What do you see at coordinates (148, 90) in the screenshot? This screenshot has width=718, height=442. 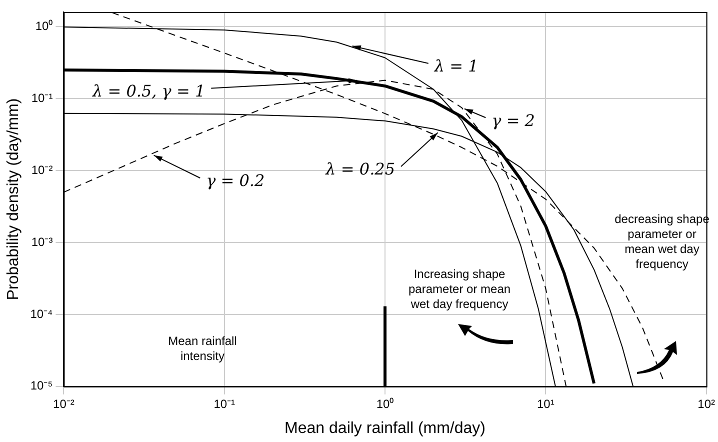 I see `annotation: λ = 0.5, γ = 1` at bounding box center [148, 90].